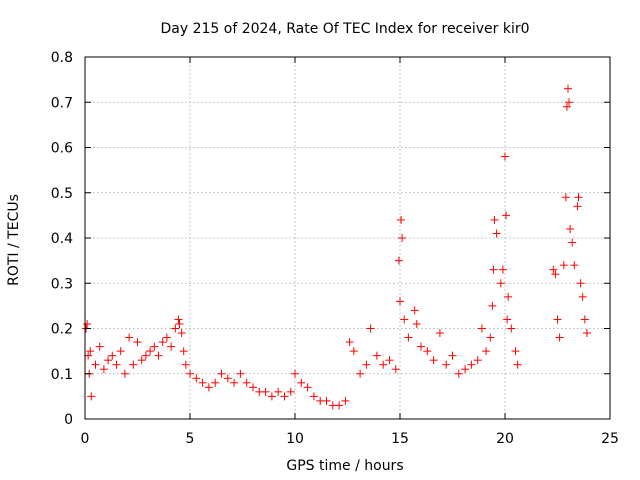 The height and width of the screenshot is (480, 640). Describe the element at coordinates (505, 439) in the screenshot. I see `x-tick-label: 20` at that location.